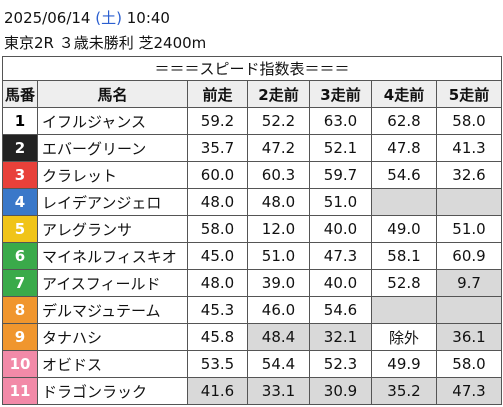  I want to click on horse-number: 7, so click(20, 283).